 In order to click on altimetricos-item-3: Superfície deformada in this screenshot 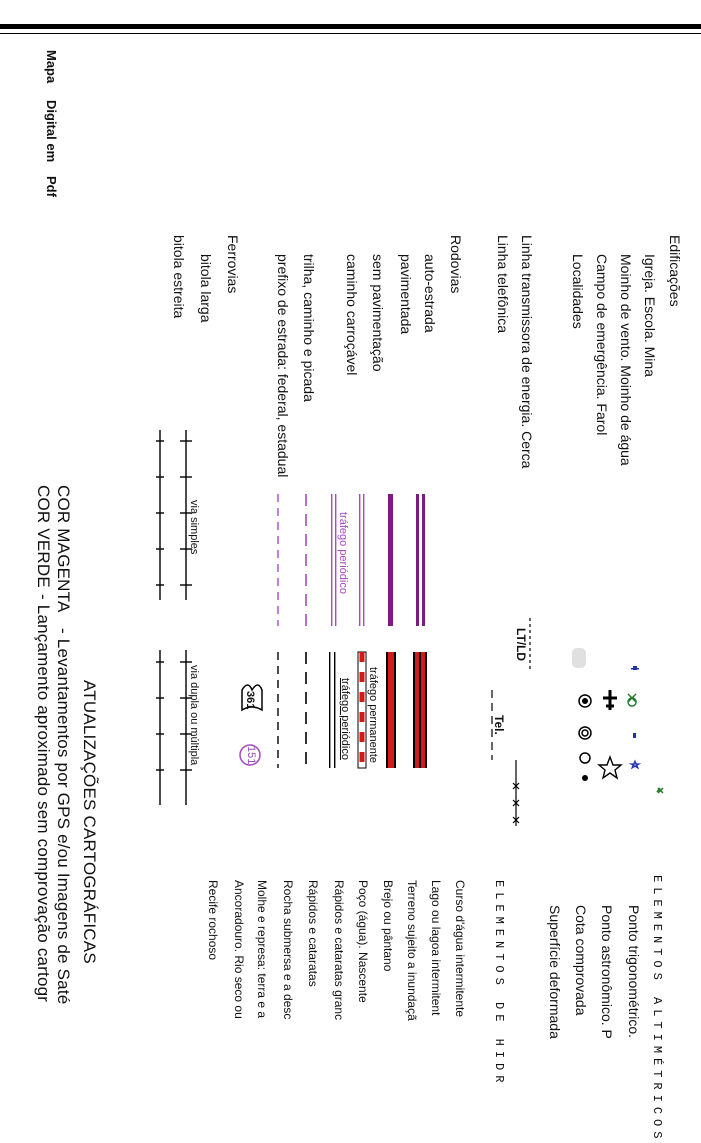, I will do `click(555, 972)`.